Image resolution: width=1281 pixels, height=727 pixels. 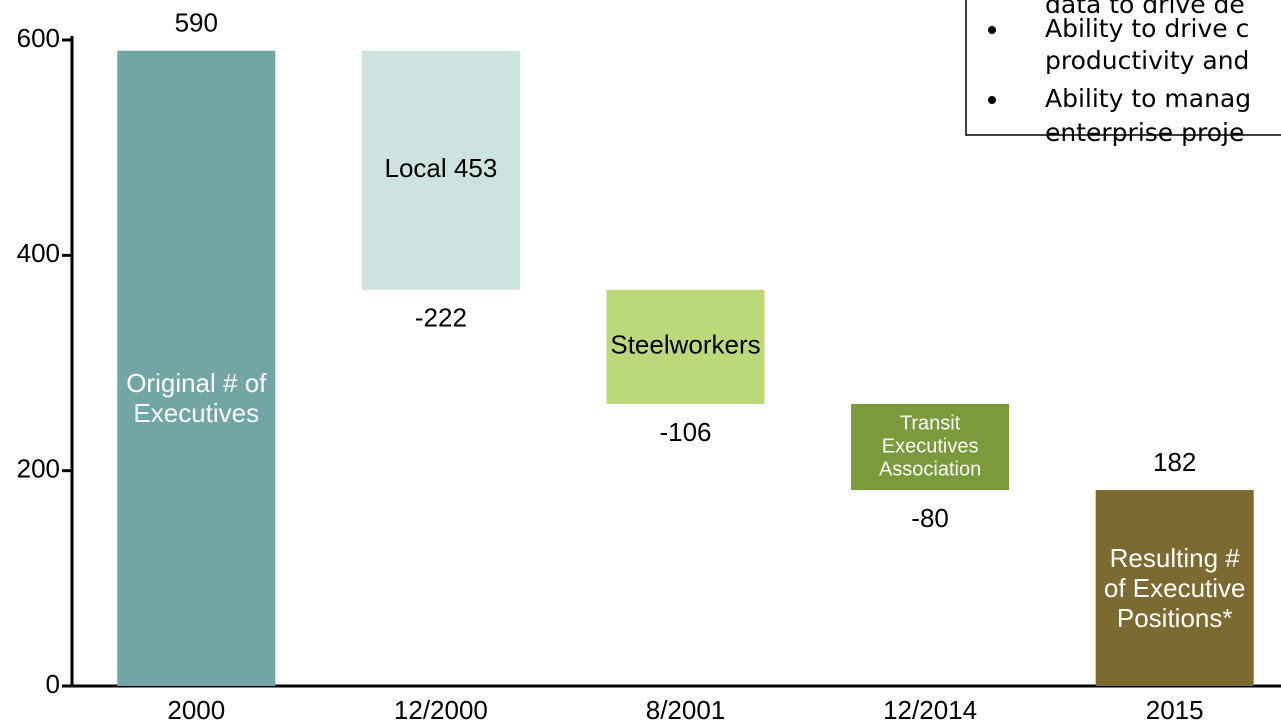 What do you see at coordinates (196, 23) in the screenshot?
I see `data-label: 590` at bounding box center [196, 23].